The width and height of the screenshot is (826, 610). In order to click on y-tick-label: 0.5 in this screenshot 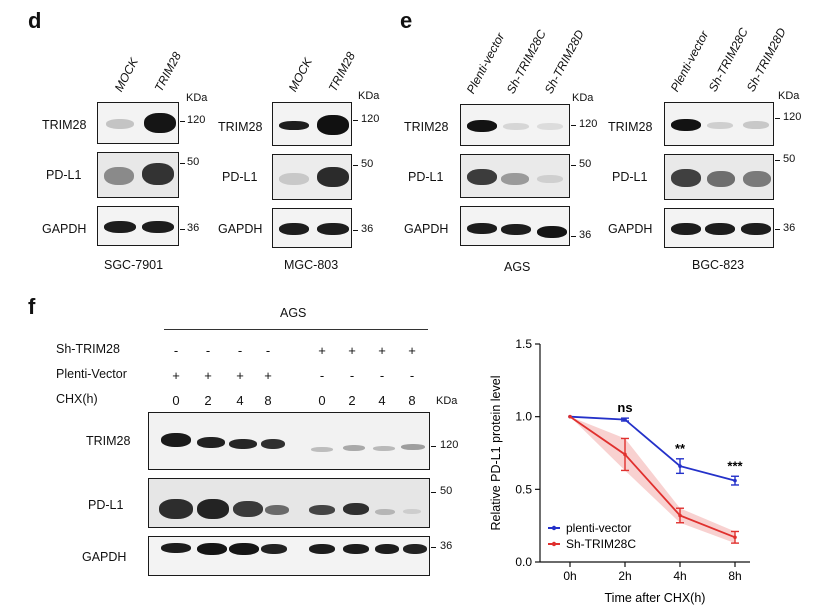, I will do `click(523, 489)`.